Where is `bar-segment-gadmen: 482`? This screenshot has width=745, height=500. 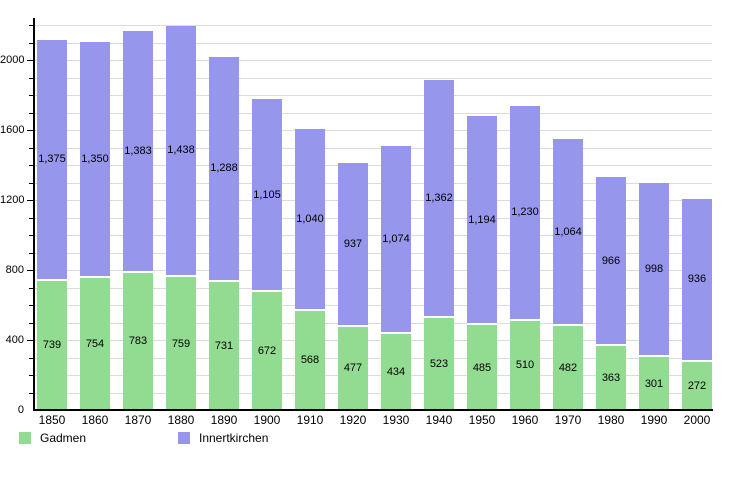
bar-segment-gadmen: 482 is located at coordinates (568, 367).